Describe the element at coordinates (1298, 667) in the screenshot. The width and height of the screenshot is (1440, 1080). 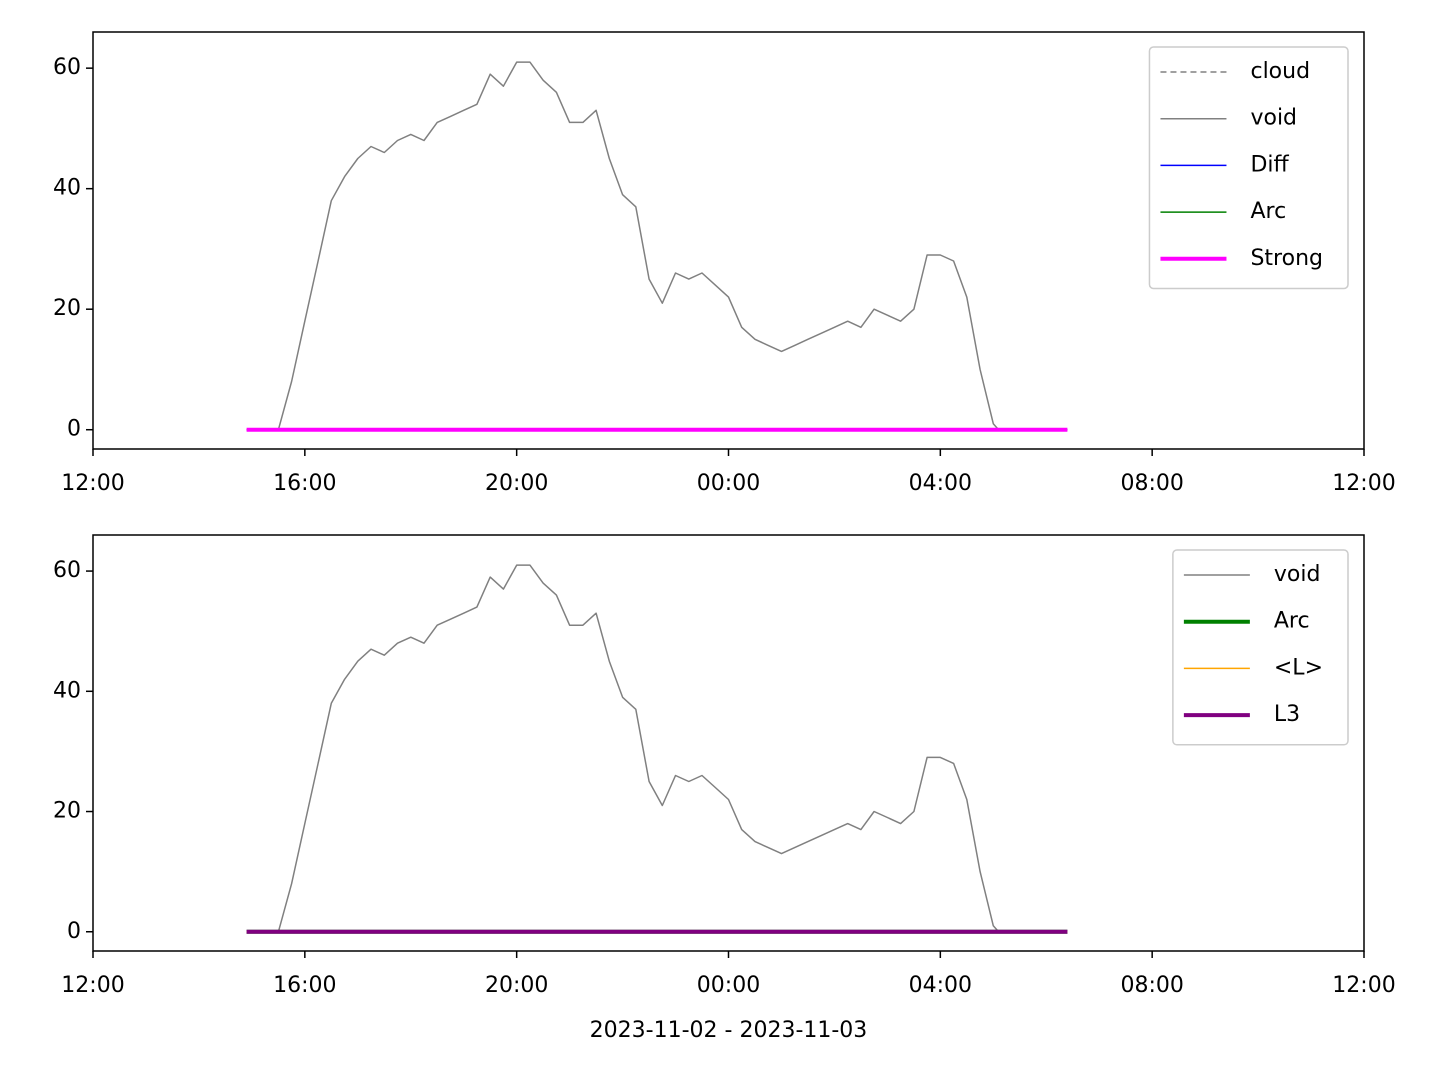
I see `legend-label: <L>` at that location.